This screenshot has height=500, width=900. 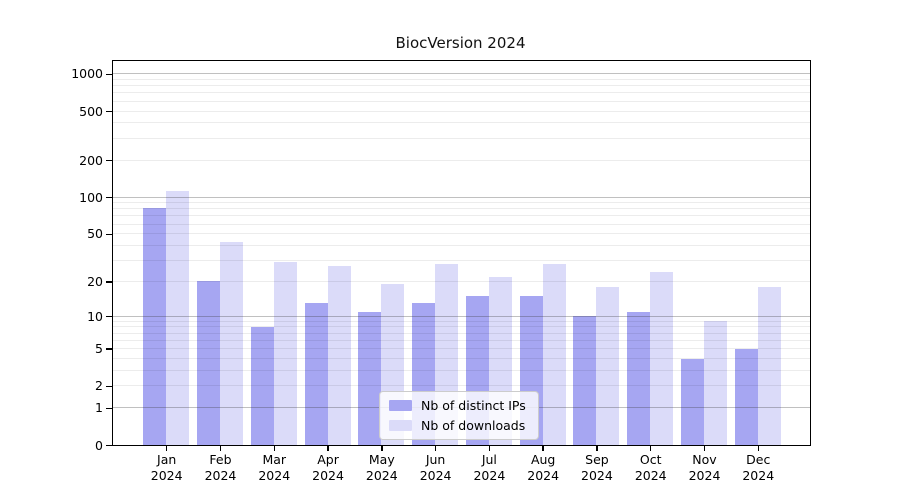 I want to click on y-tick-label: 200, so click(x=91, y=160).